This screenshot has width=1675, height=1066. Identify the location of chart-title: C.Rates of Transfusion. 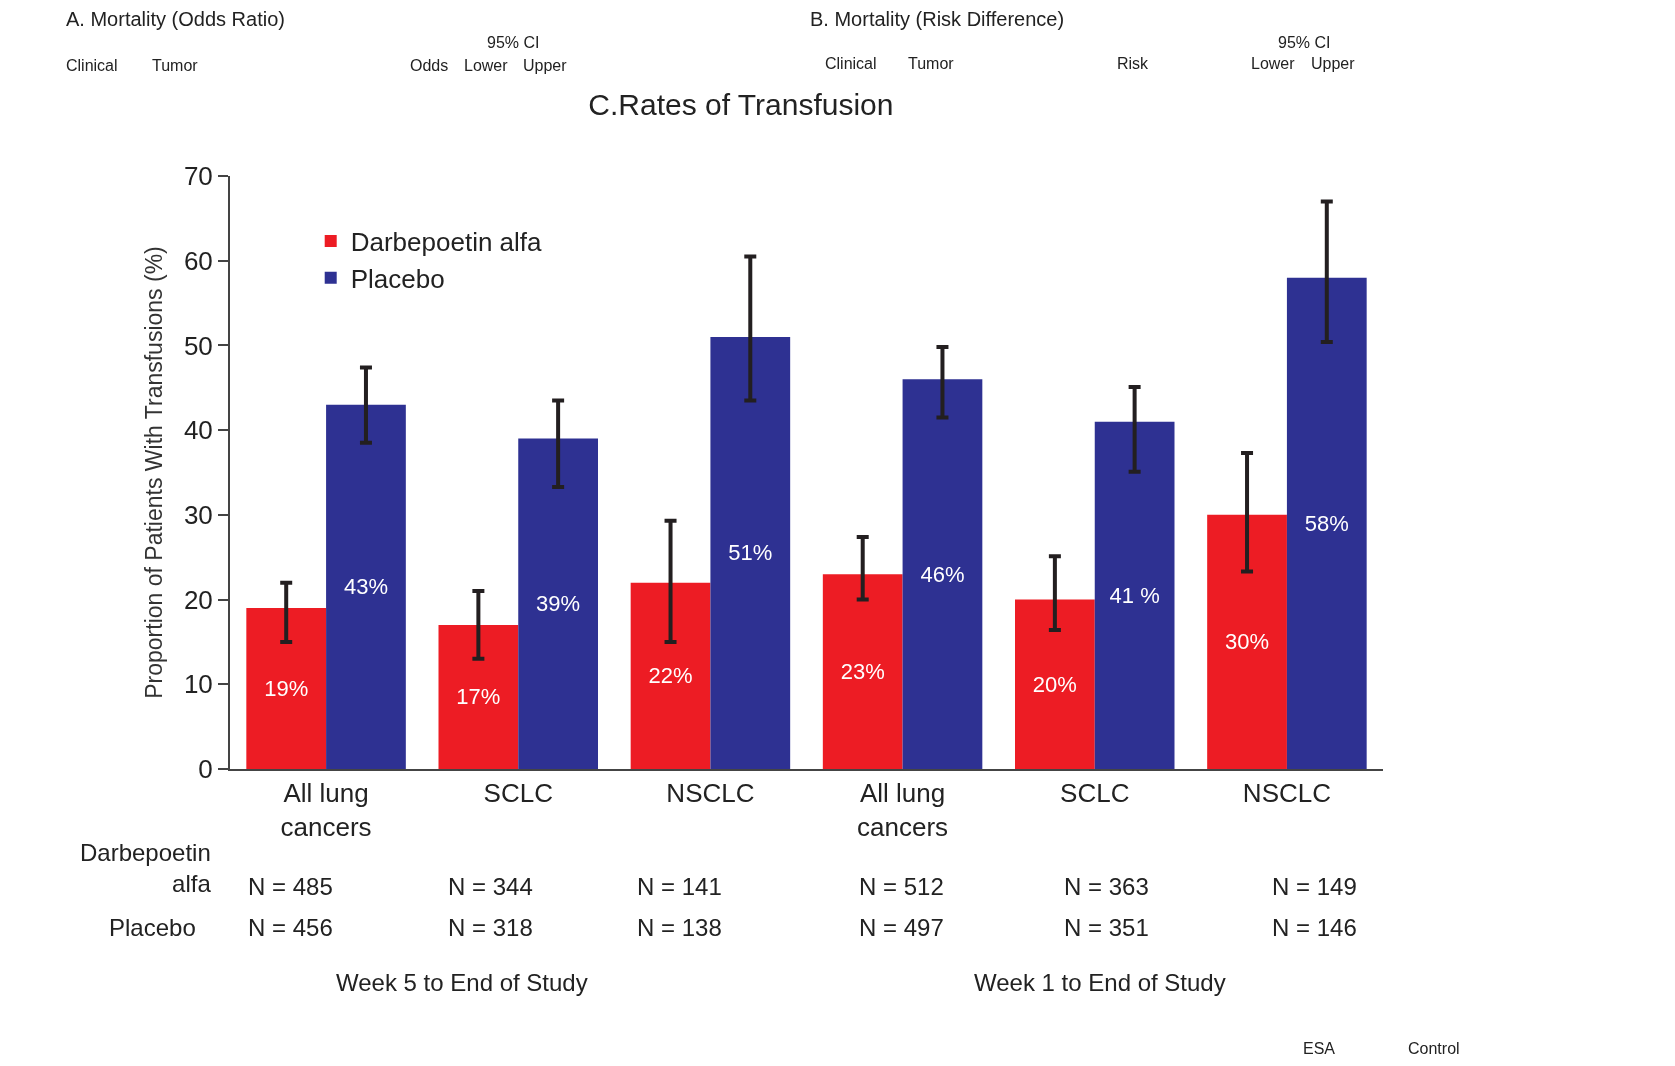
(741, 104).